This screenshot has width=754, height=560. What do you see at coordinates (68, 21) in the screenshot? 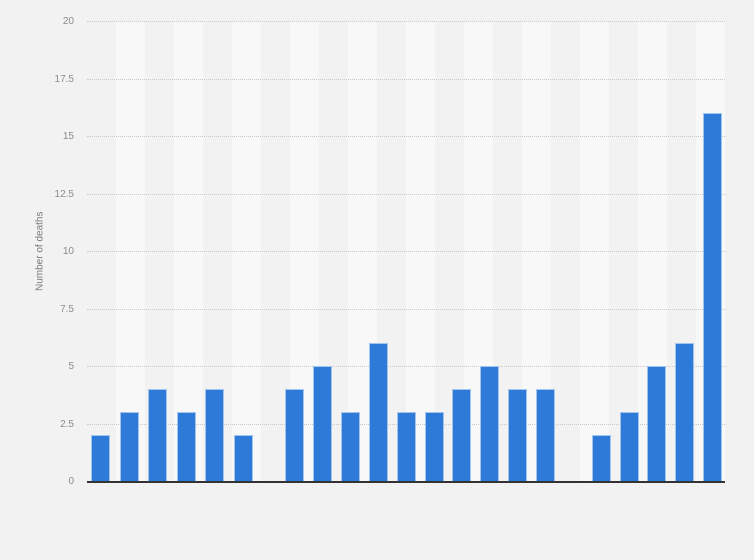
I see `y-axis-tick-label: 20` at bounding box center [68, 21].